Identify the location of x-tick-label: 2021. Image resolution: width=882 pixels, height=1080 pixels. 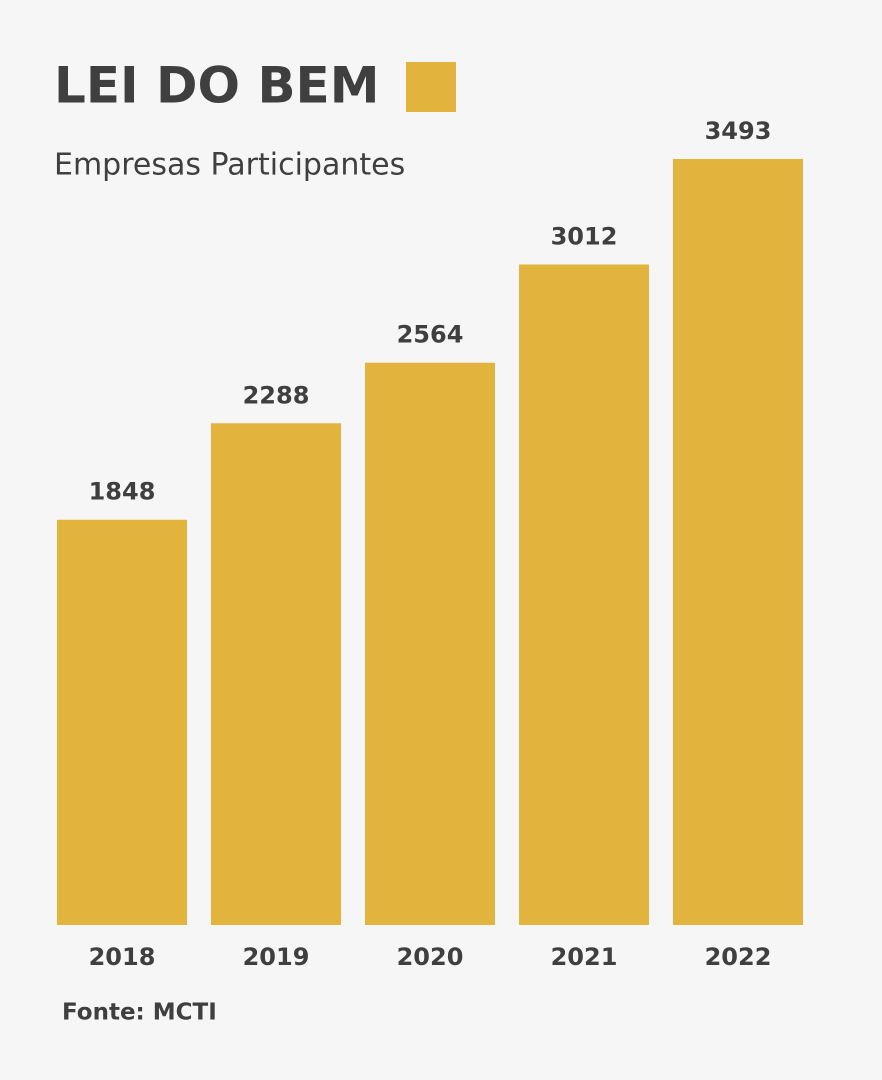
(584, 957).